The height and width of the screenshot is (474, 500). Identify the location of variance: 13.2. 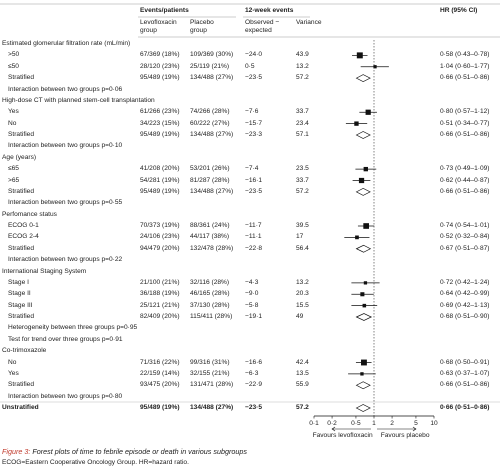
(302, 282).